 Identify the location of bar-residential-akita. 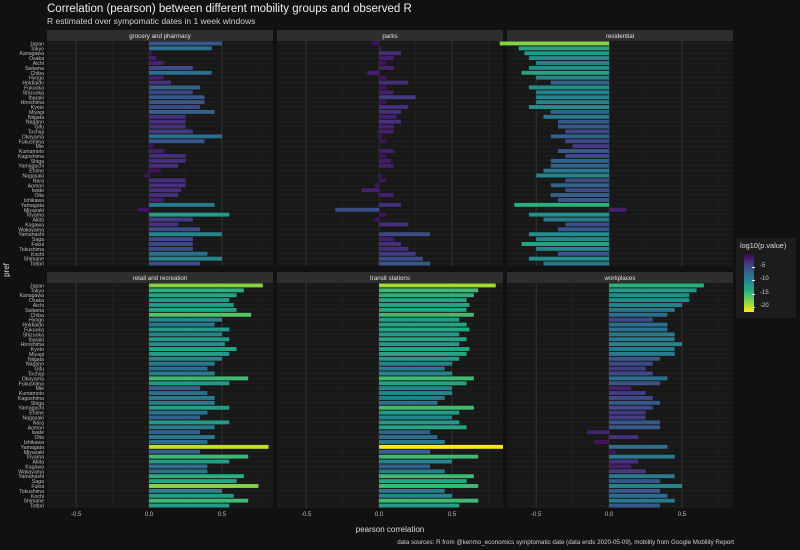
(576, 219).